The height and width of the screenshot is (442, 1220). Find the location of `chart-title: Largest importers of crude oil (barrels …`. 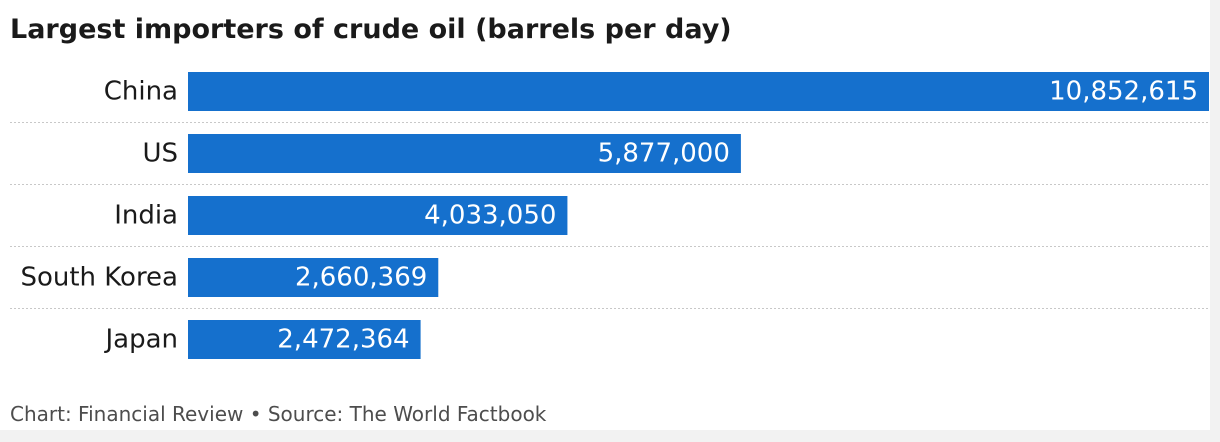

chart-title: Largest importers of crude oil (barrels … is located at coordinates (371, 29).